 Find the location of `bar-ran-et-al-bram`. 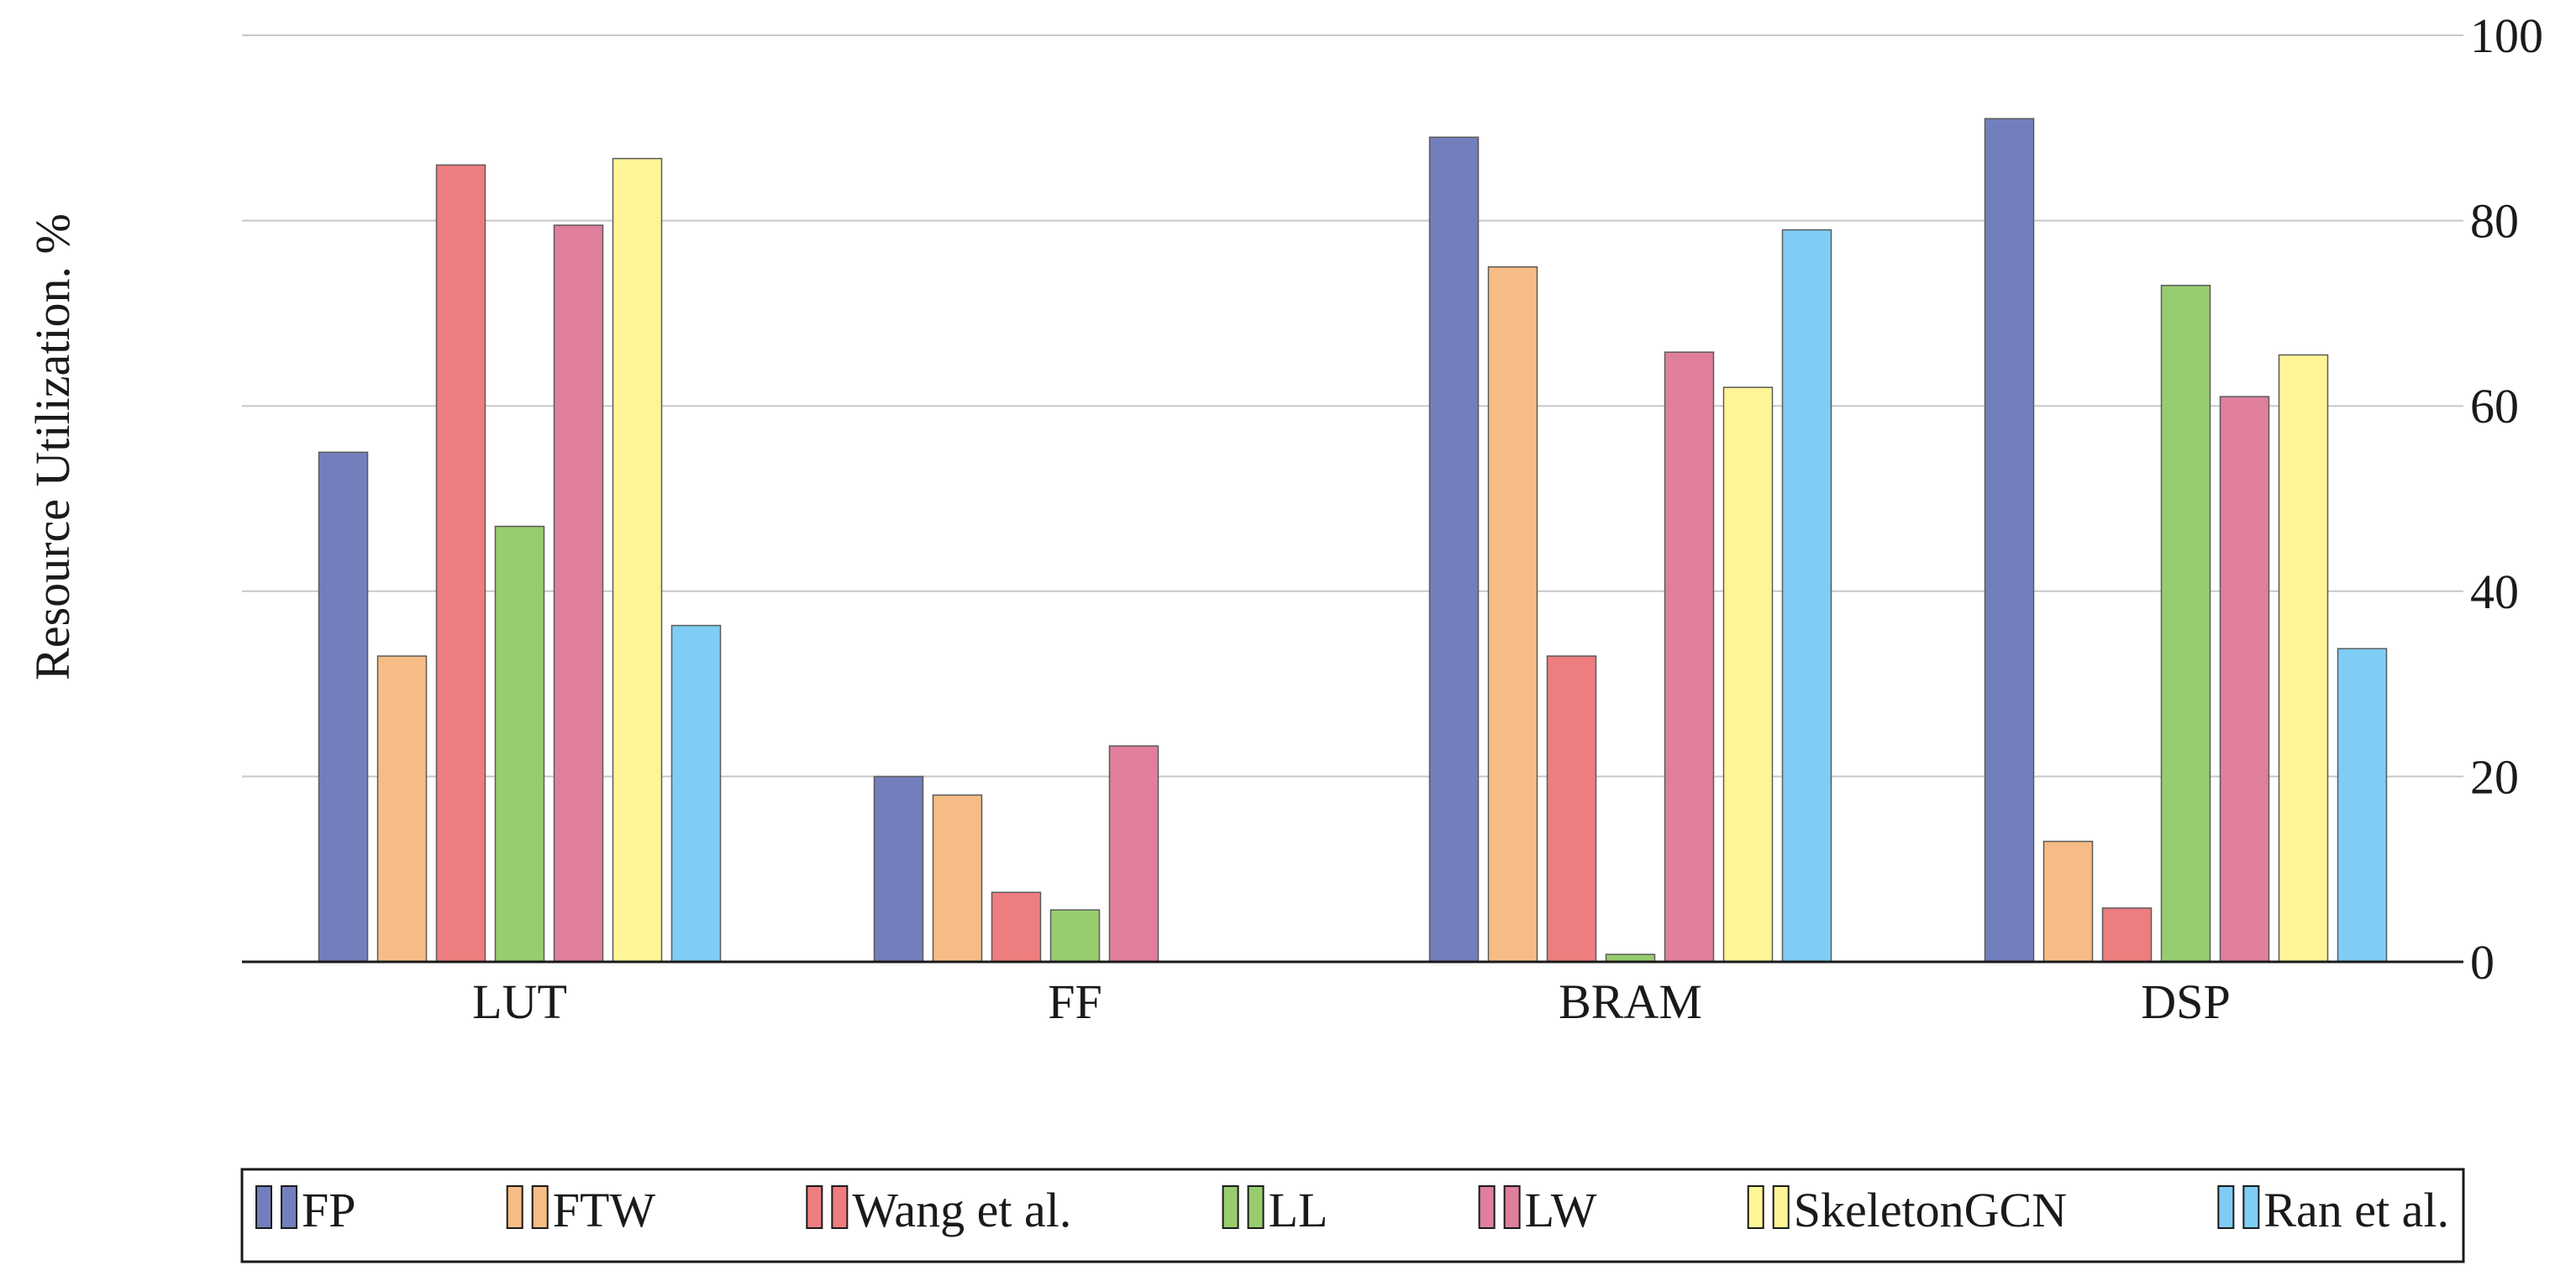

bar-ran-et-al-bram is located at coordinates (1806, 595).